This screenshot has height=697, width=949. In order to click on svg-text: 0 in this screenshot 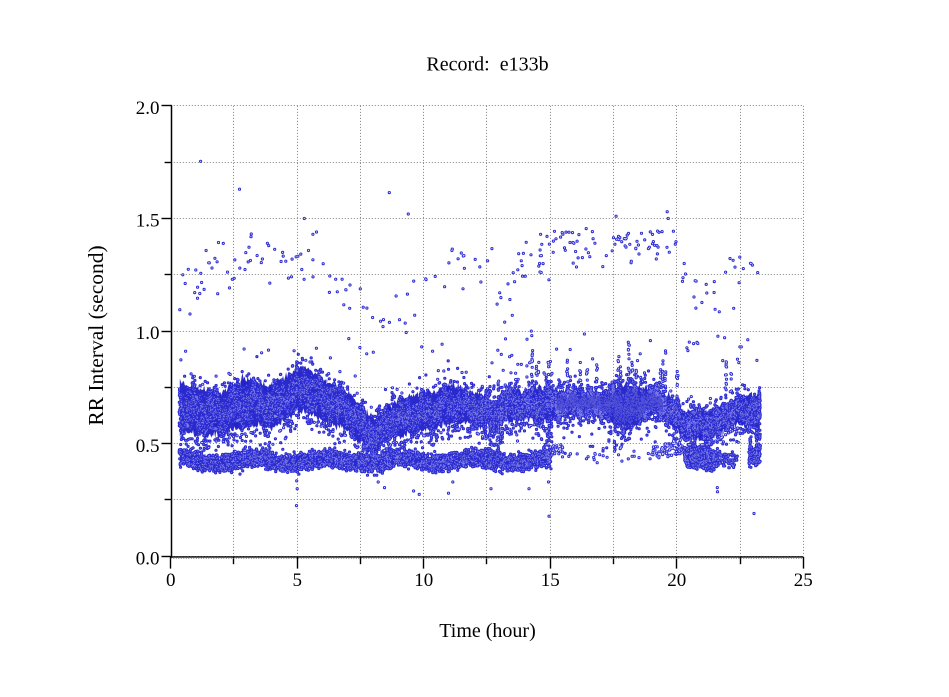, I will do `click(171, 580)`.